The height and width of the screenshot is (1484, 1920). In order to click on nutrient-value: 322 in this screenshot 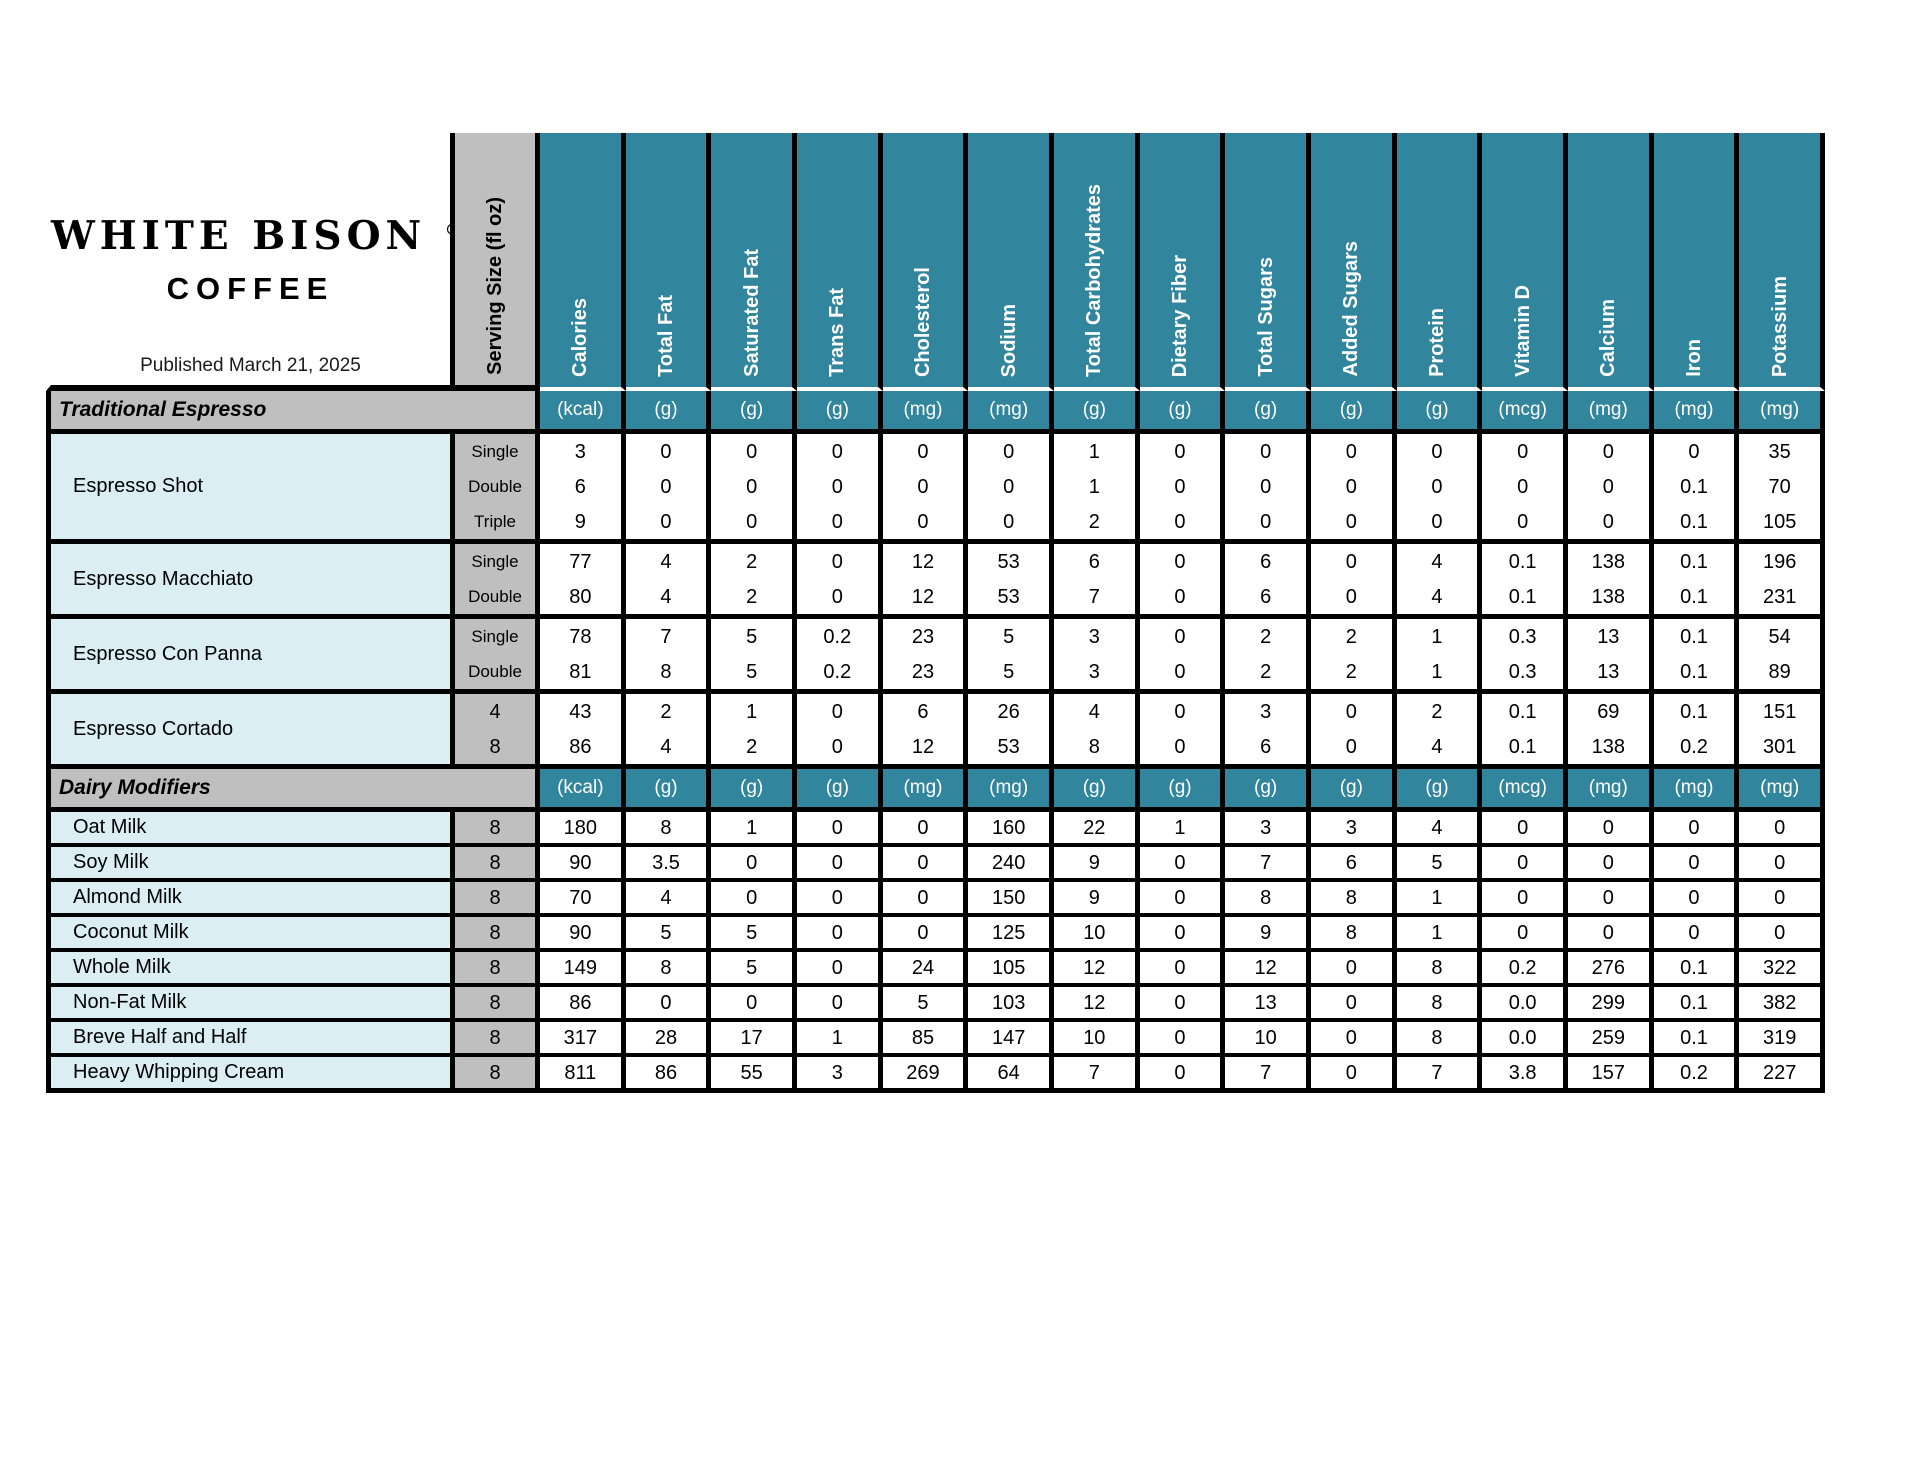, I will do `click(1779, 967)`.